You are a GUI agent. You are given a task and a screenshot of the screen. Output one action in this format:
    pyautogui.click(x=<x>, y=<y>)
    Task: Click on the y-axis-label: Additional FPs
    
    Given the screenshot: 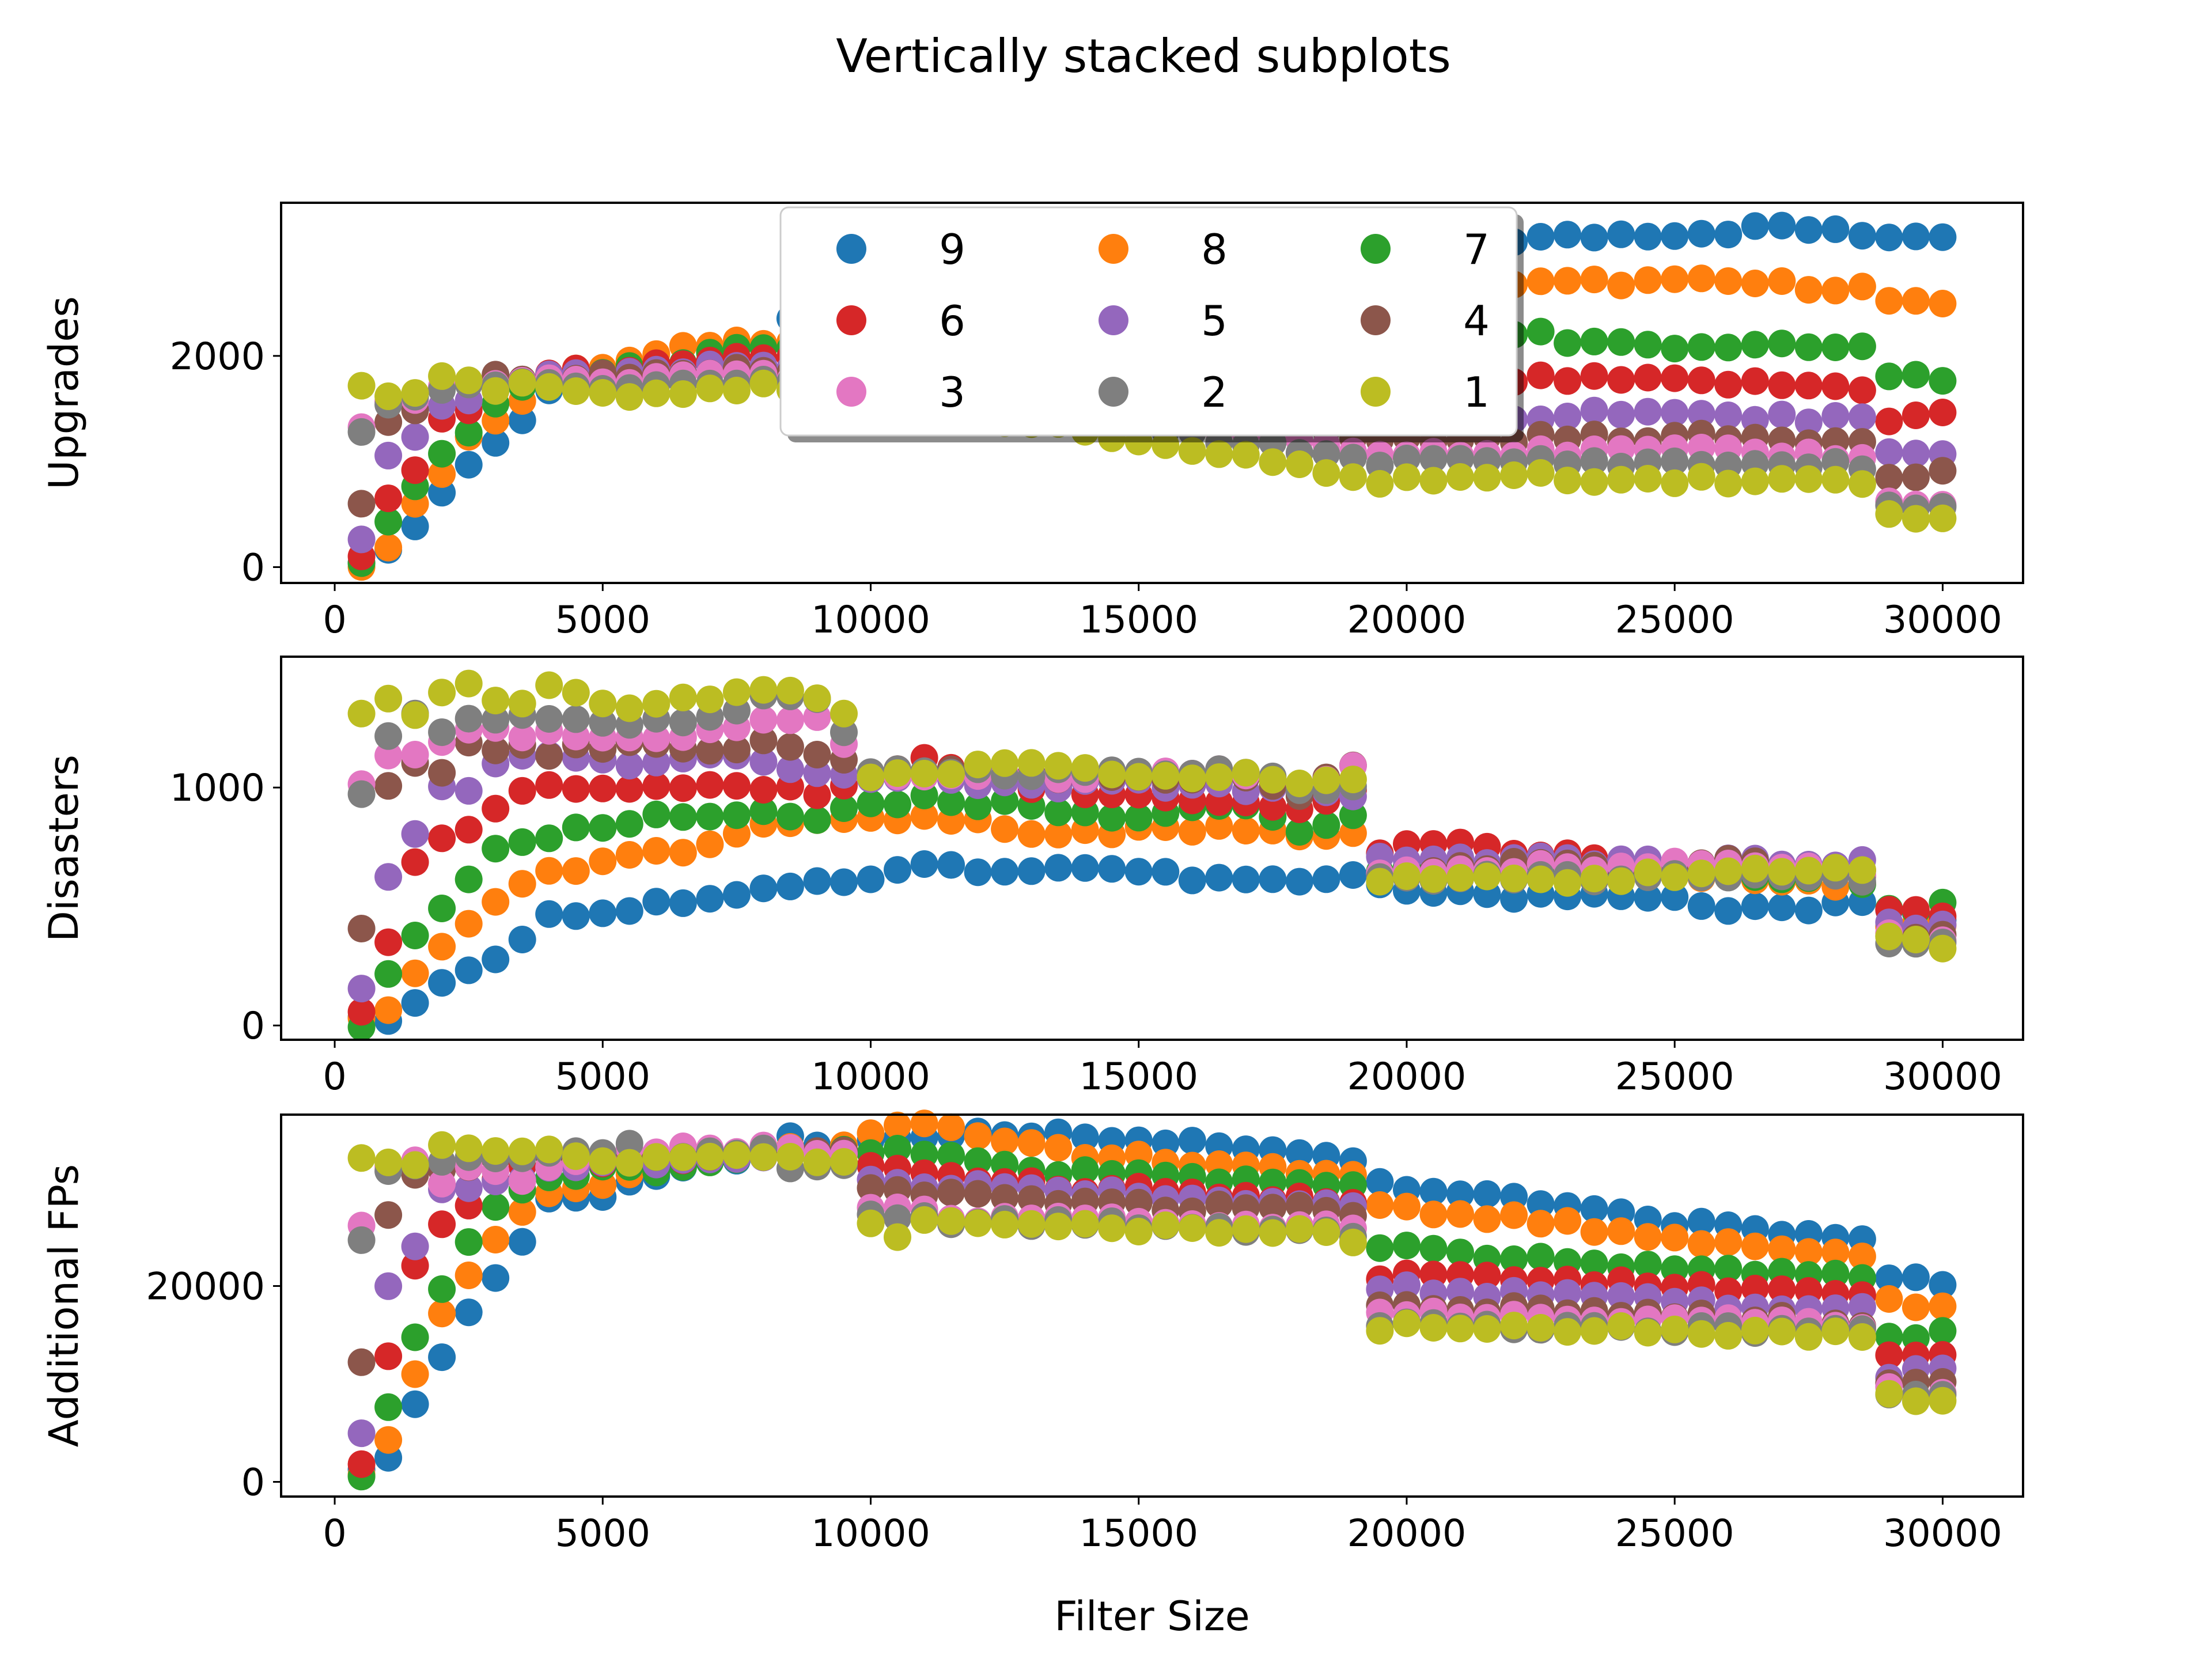 What is the action you would take?
    pyautogui.click(x=64, y=1305)
    